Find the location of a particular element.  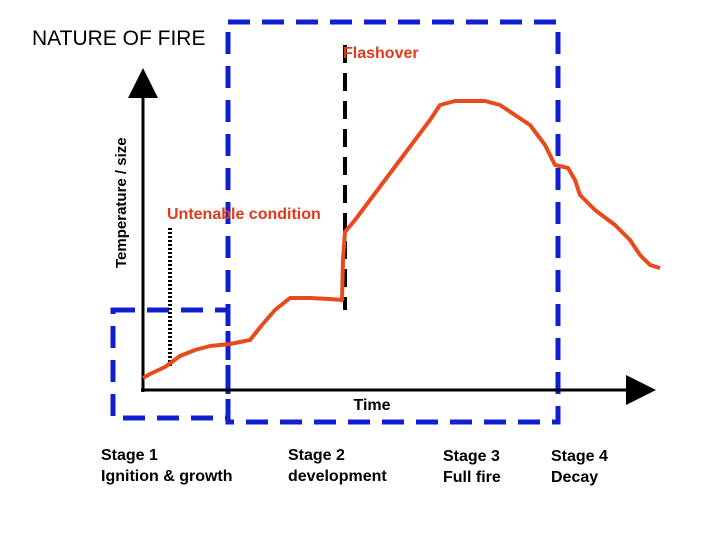

stage-description: development is located at coordinates (337, 476).